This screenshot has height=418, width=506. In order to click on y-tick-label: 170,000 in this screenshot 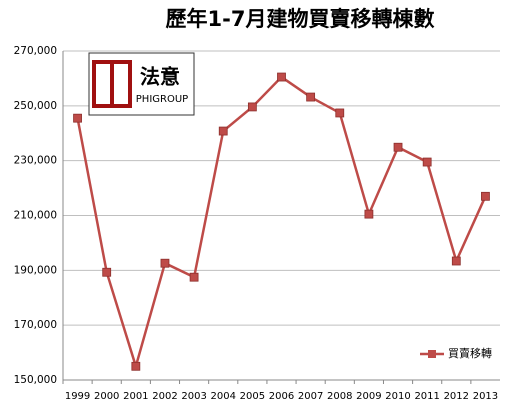, I will do `click(35, 325)`.